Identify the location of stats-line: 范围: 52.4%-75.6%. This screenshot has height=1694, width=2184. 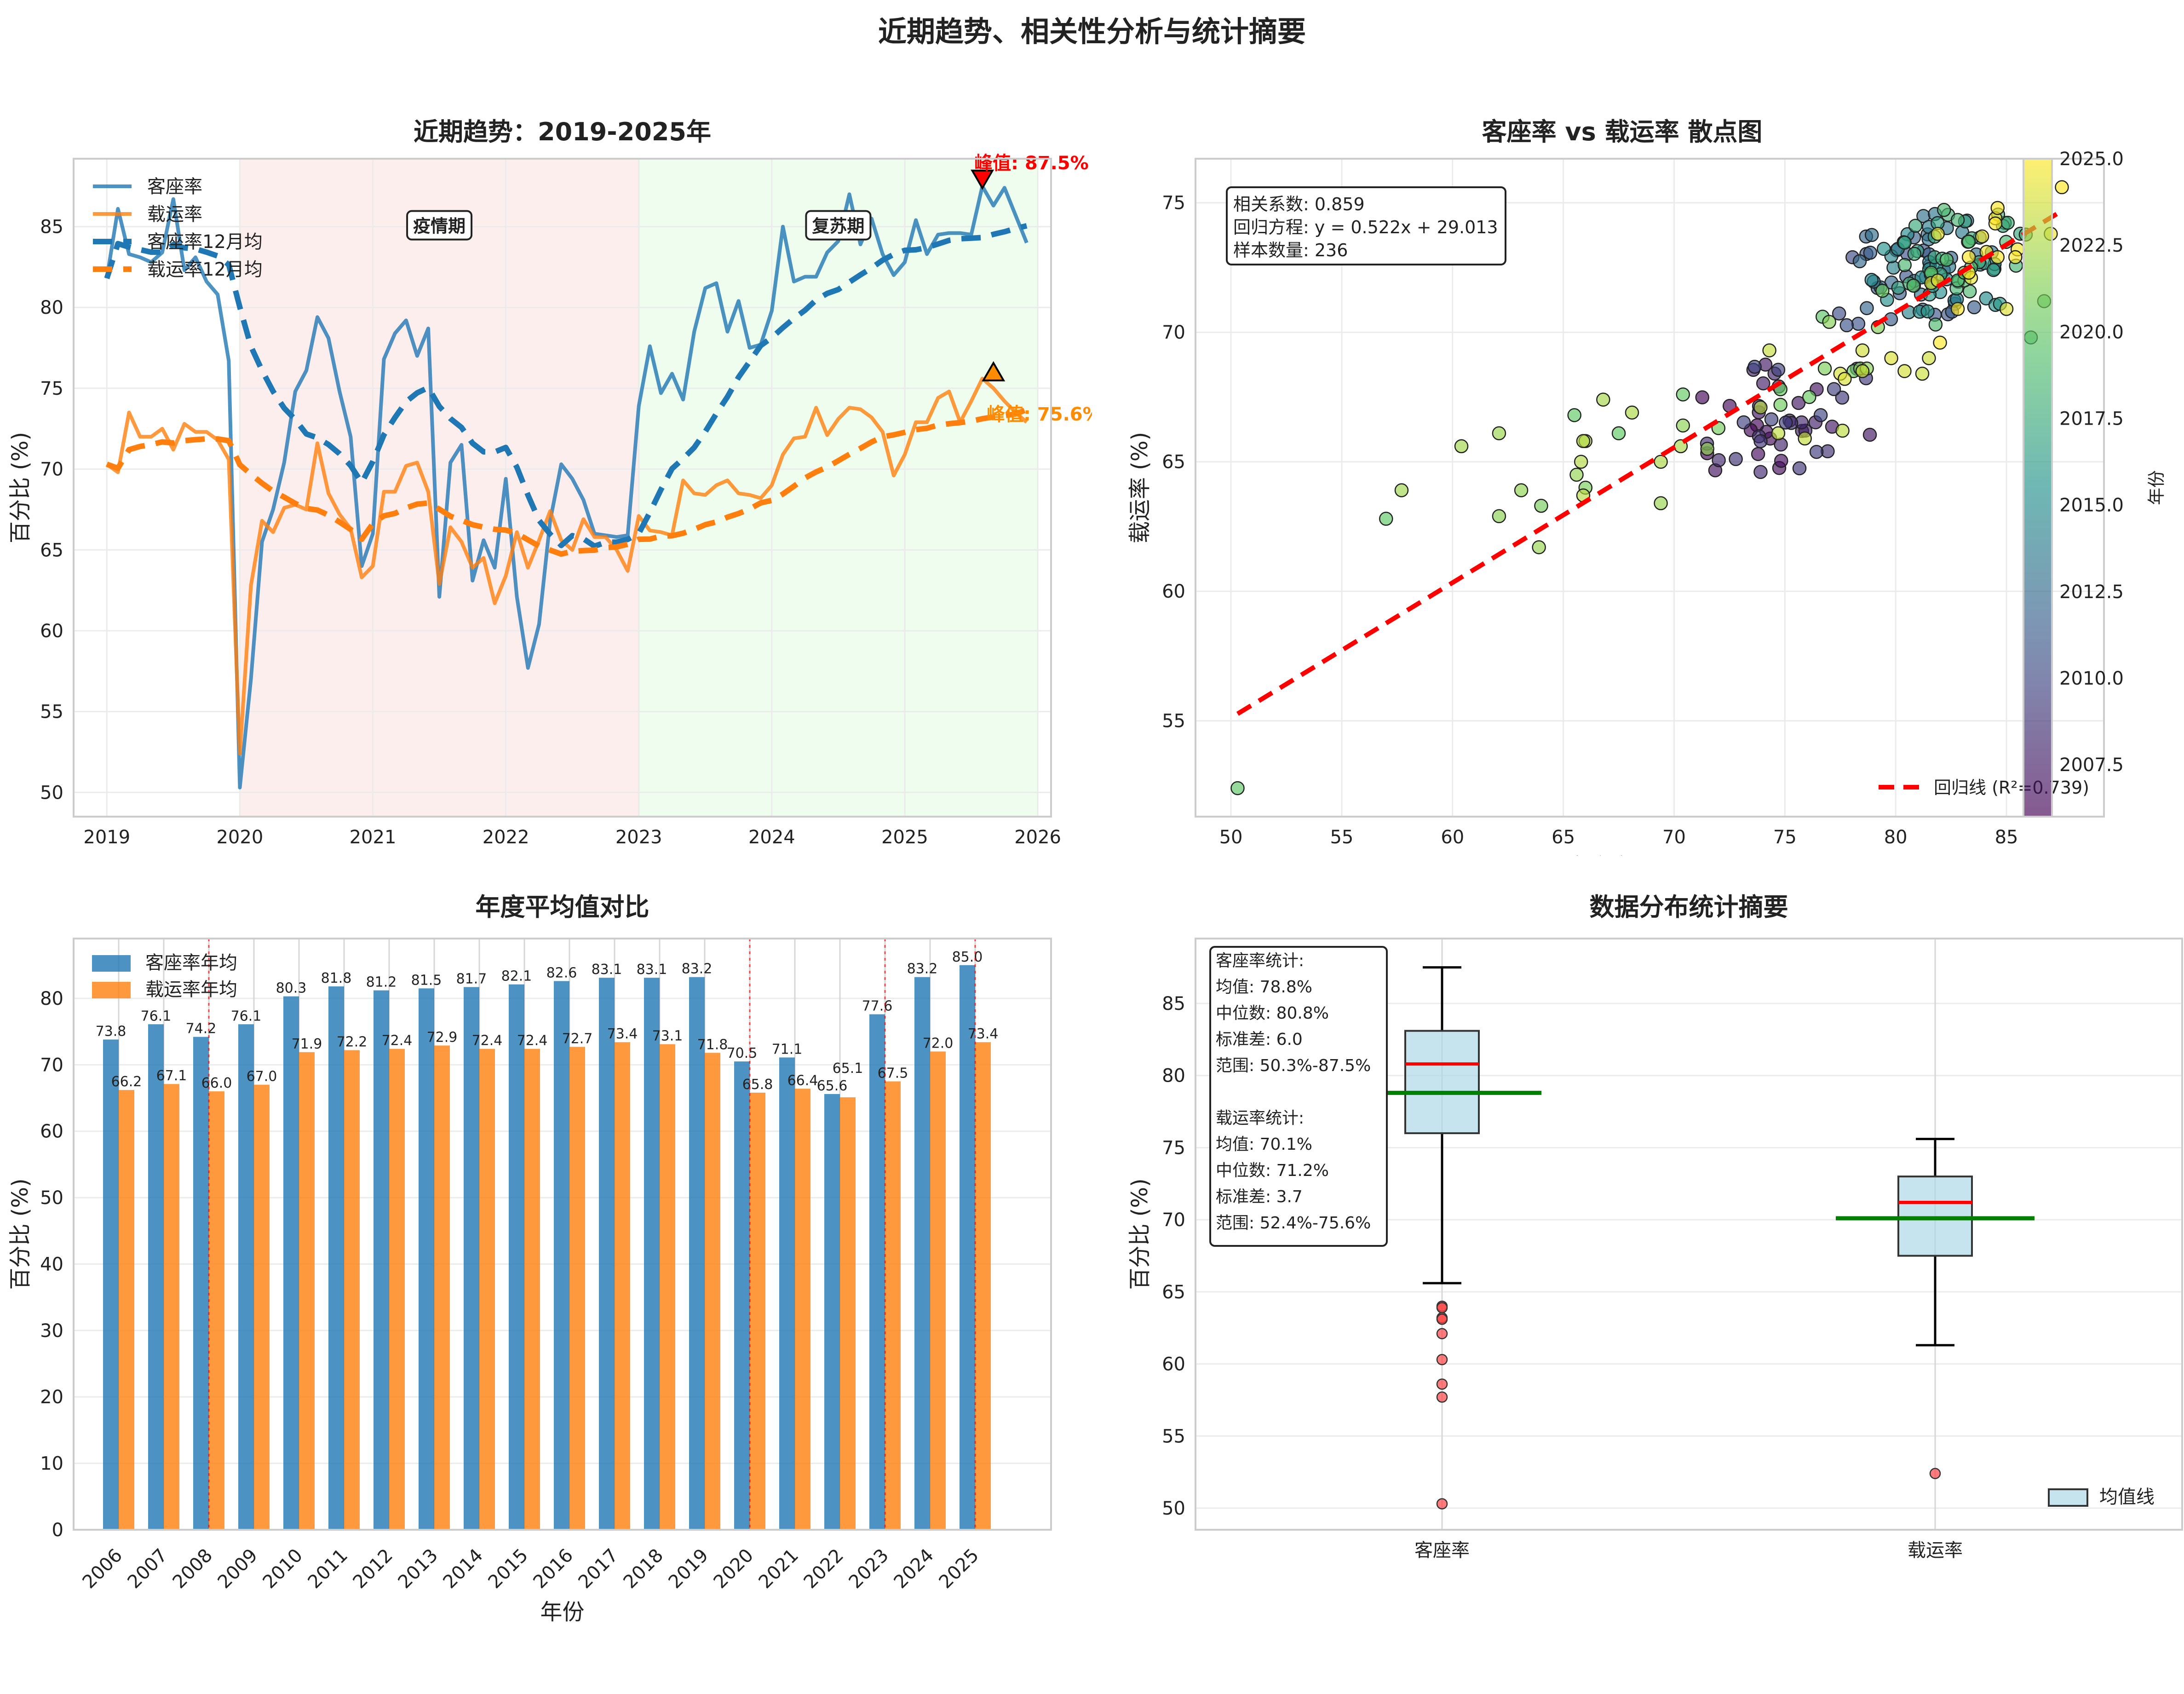
(1293, 1223).